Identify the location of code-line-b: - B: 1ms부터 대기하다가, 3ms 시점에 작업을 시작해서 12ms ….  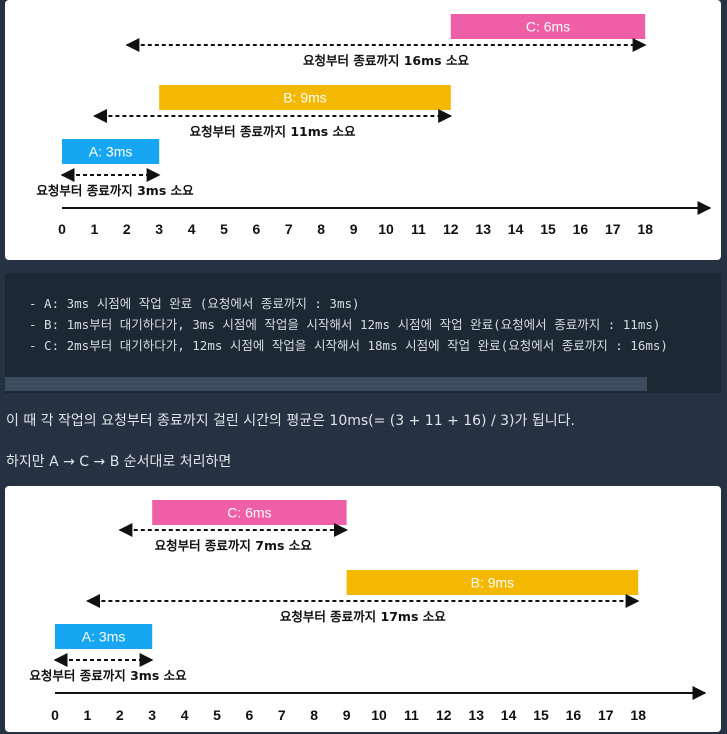
(345, 324).